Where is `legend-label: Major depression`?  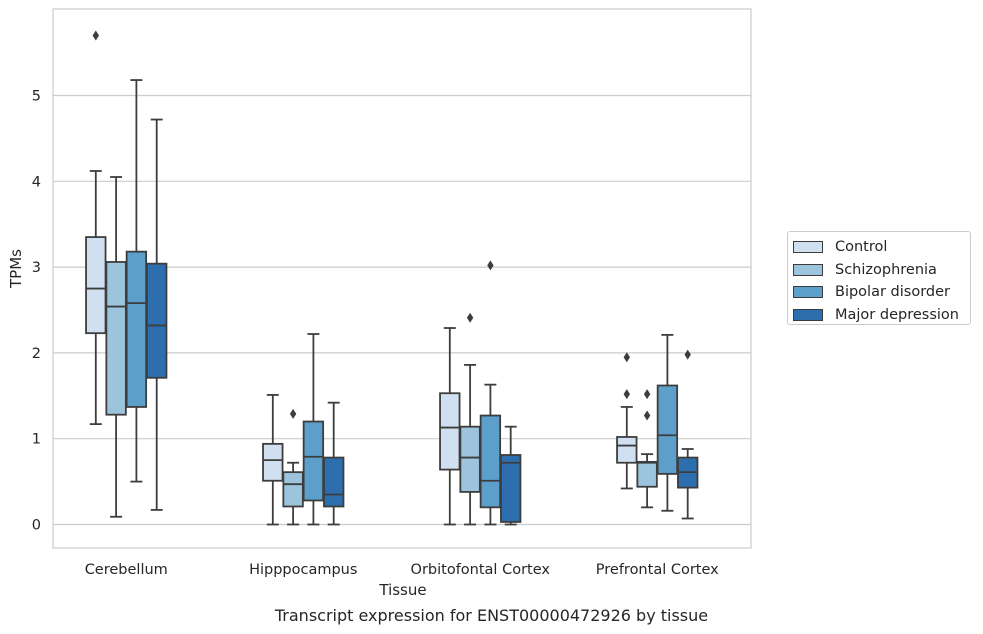 legend-label: Major depression is located at coordinates (897, 314).